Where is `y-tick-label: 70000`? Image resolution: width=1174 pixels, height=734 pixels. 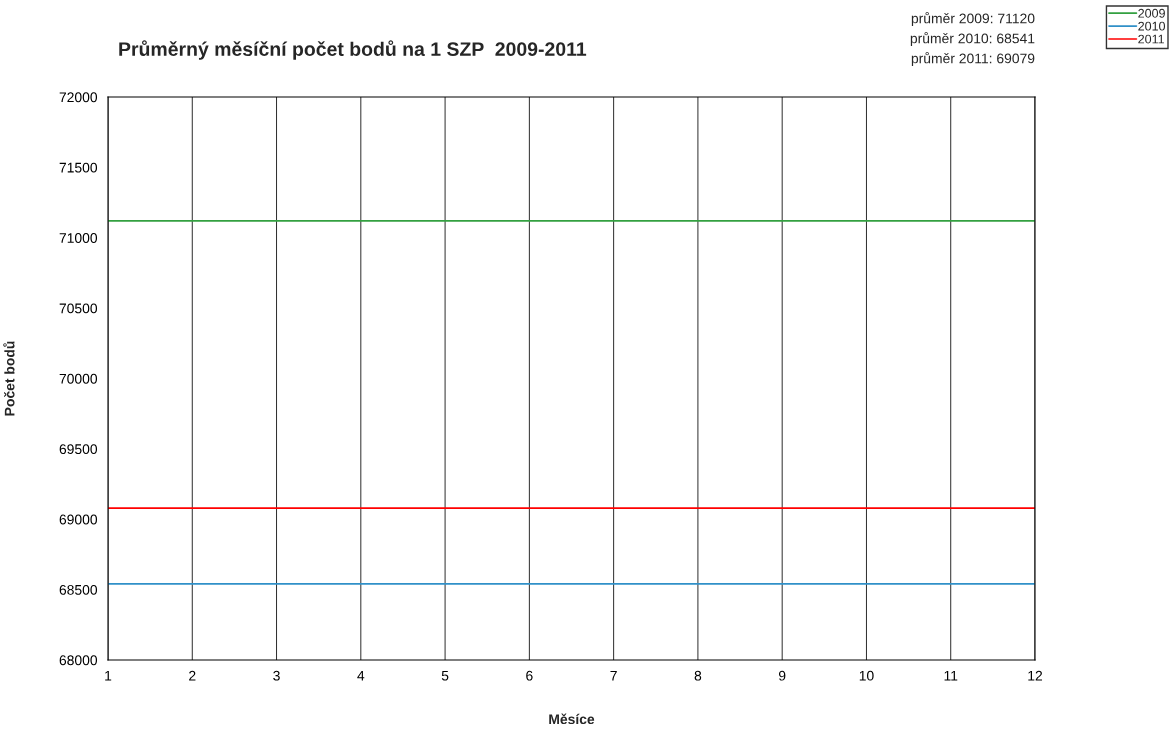 y-tick-label: 70000 is located at coordinates (78, 378).